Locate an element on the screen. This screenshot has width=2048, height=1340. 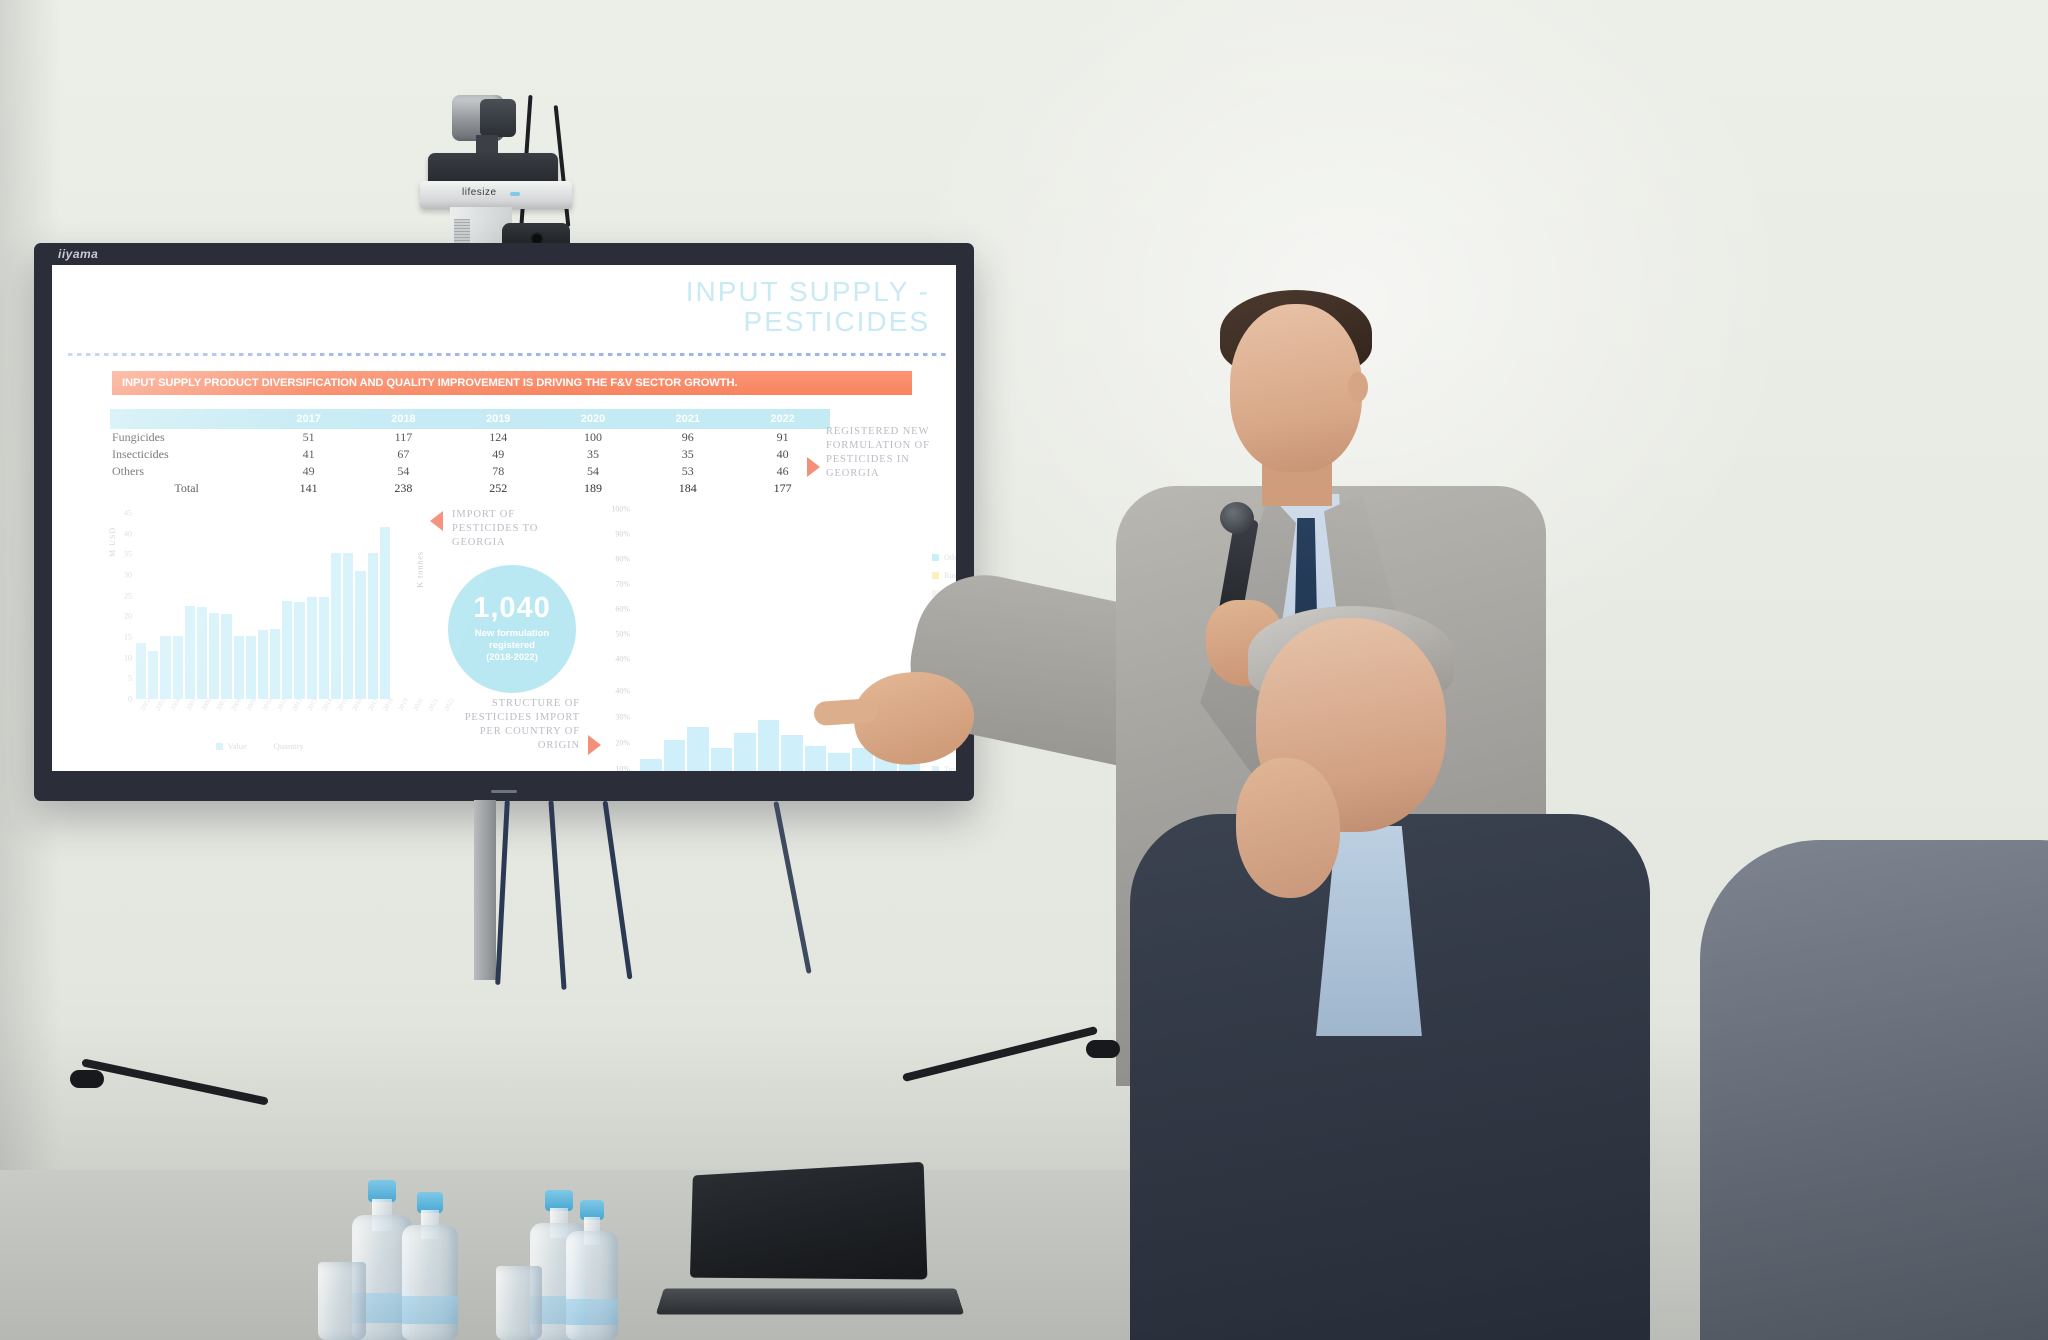
slide-title-line: INPUT SUPPLY - is located at coordinates (807, 291).